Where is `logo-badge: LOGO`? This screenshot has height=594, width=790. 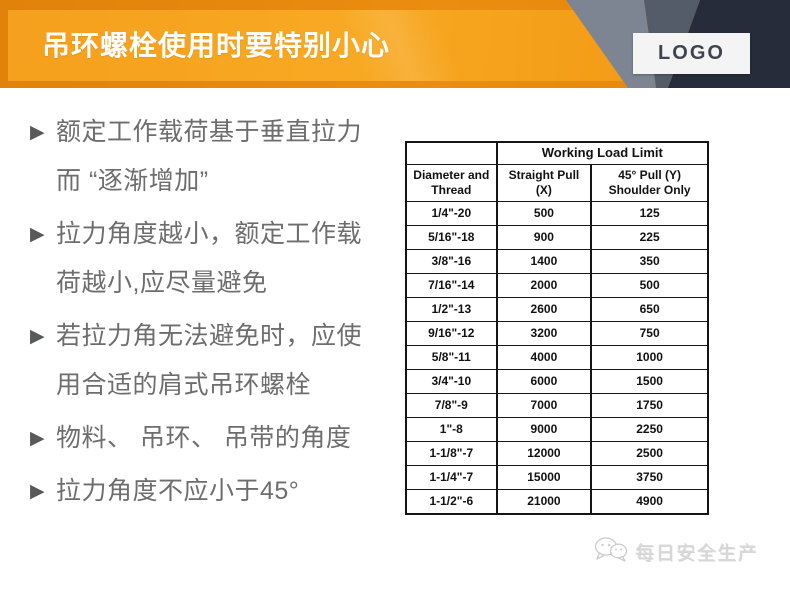 logo-badge: LOGO is located at coordinates (691, 53).